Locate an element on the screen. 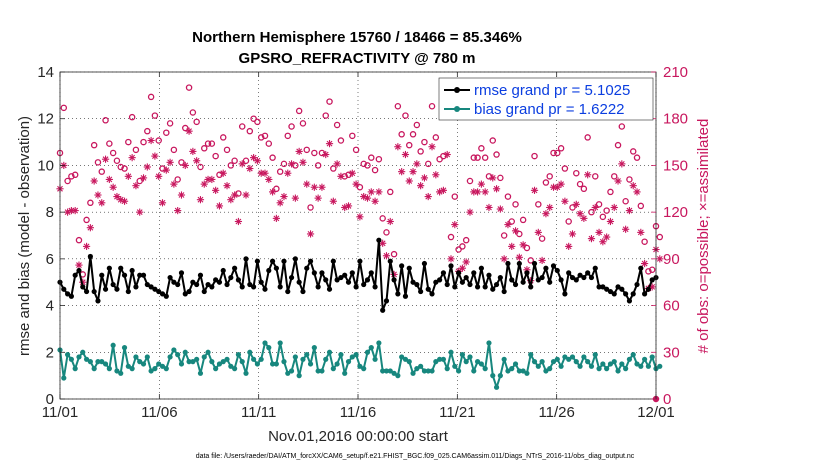 This screenshot has width=830, height=470. x-axis-label: Nov.01,2016 00:00:00 start is located at coordinates (358, 436).